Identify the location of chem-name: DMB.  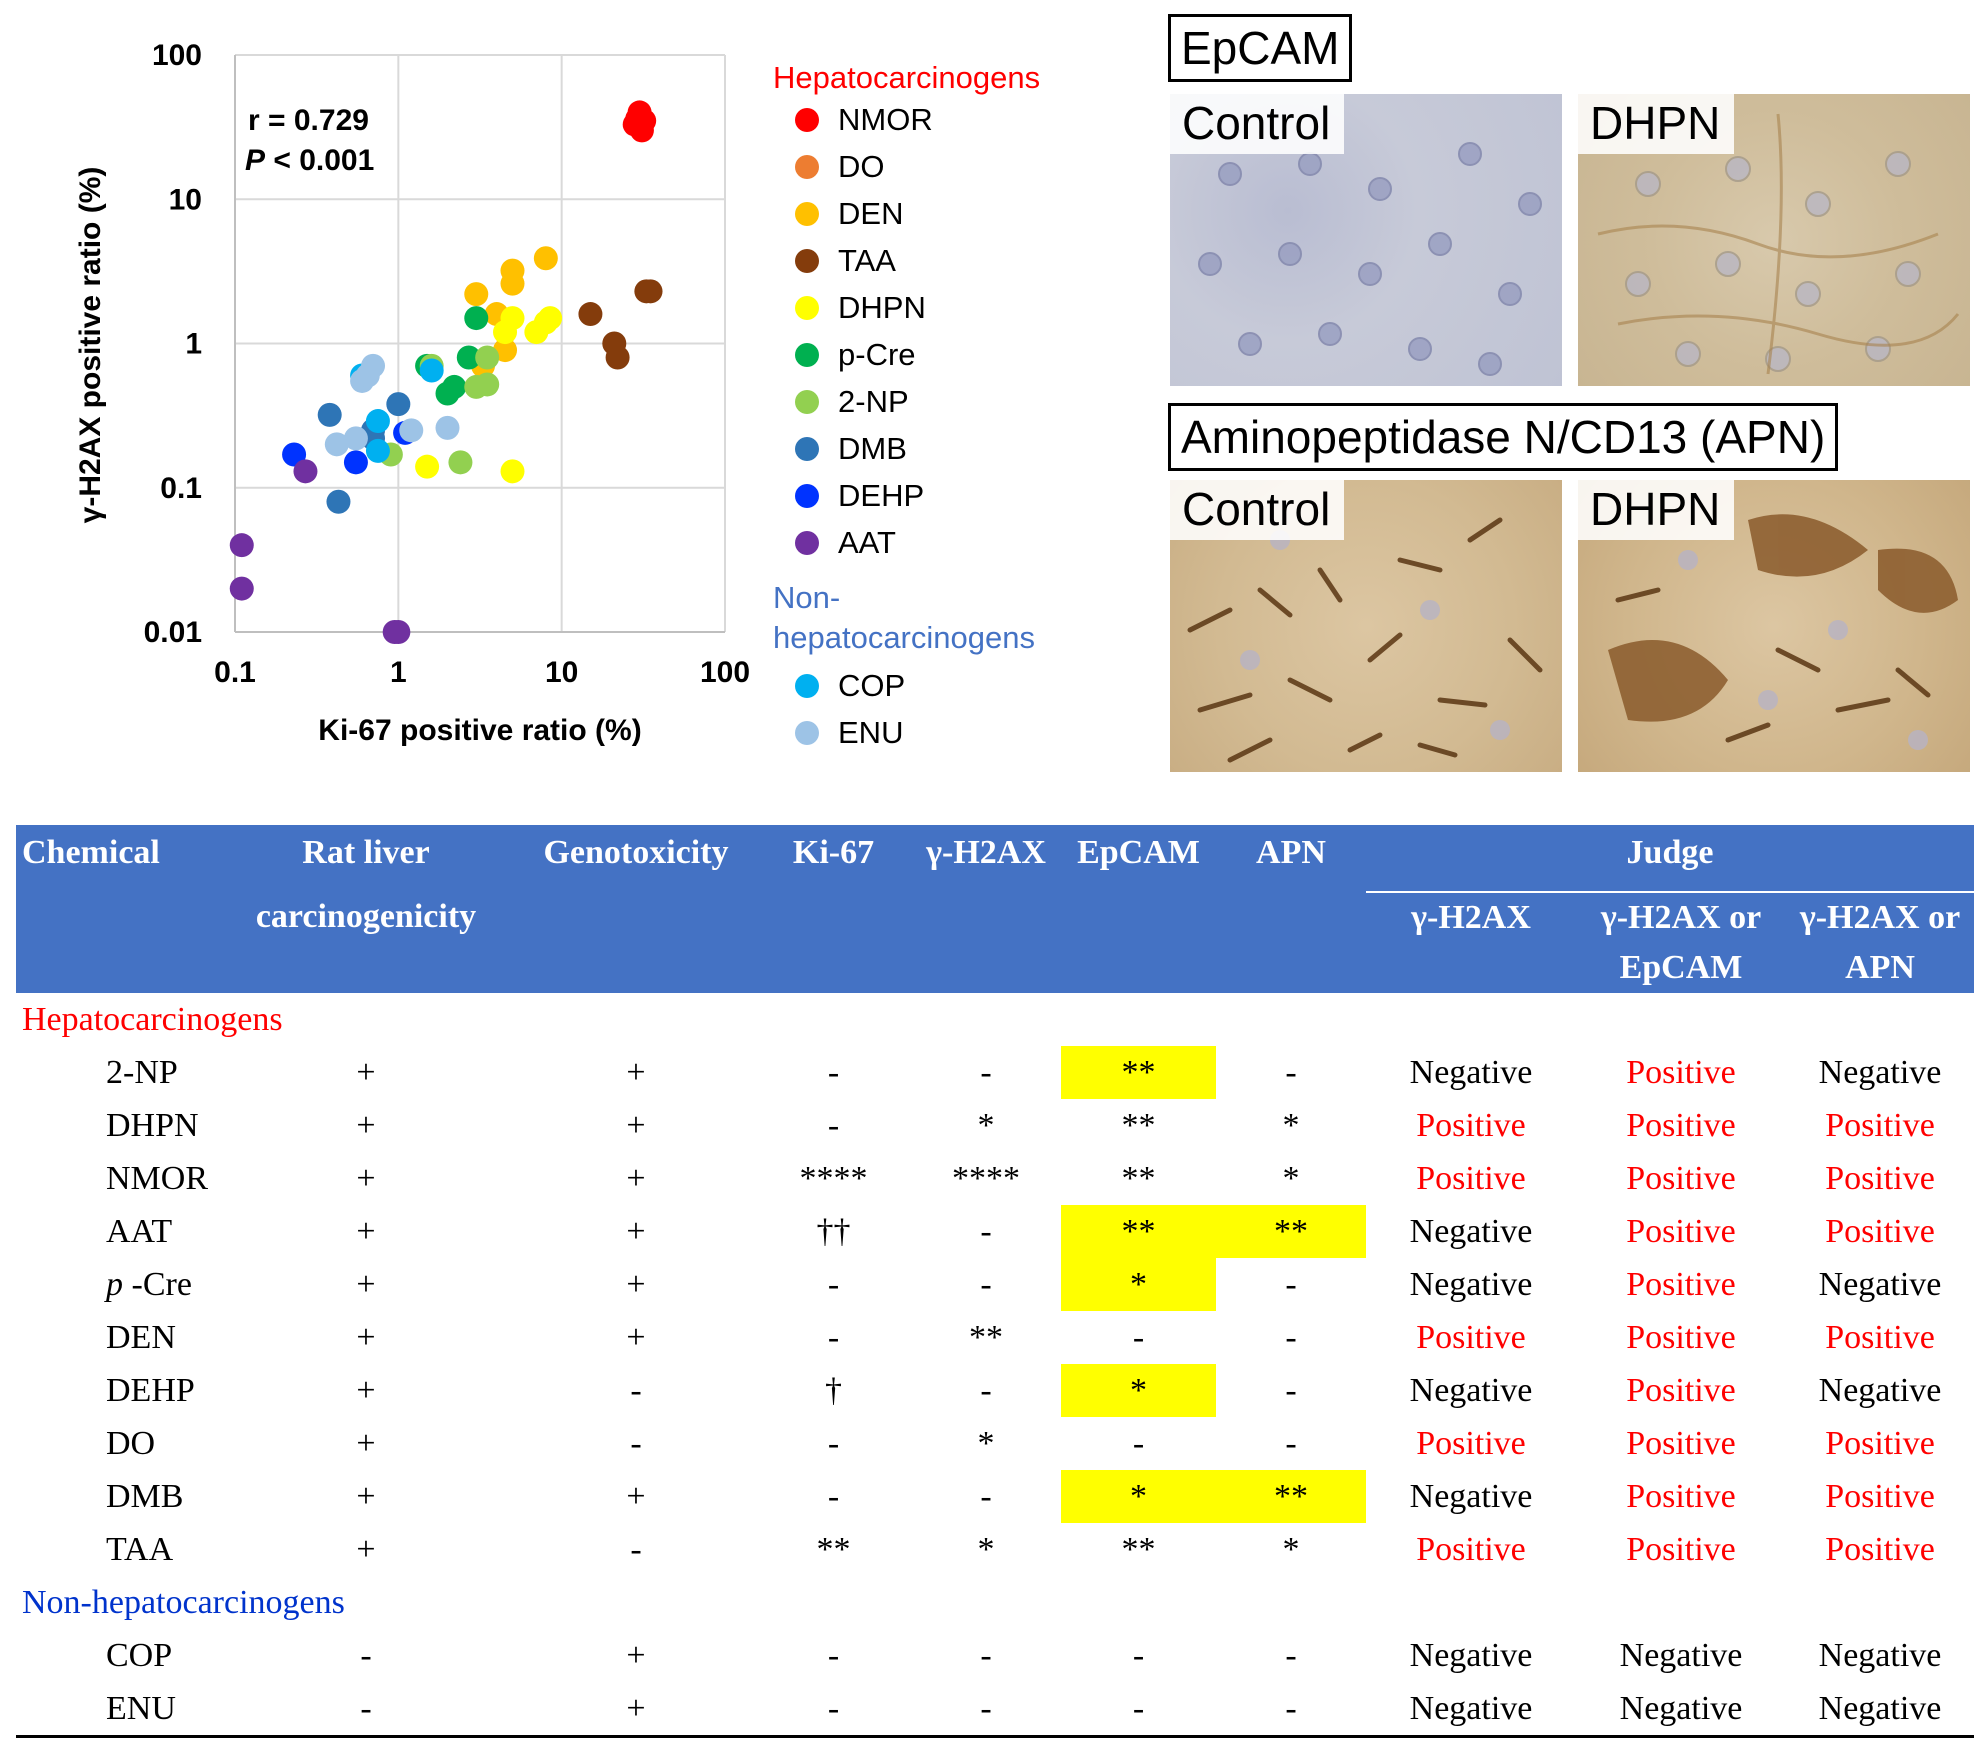
(145, 1496).